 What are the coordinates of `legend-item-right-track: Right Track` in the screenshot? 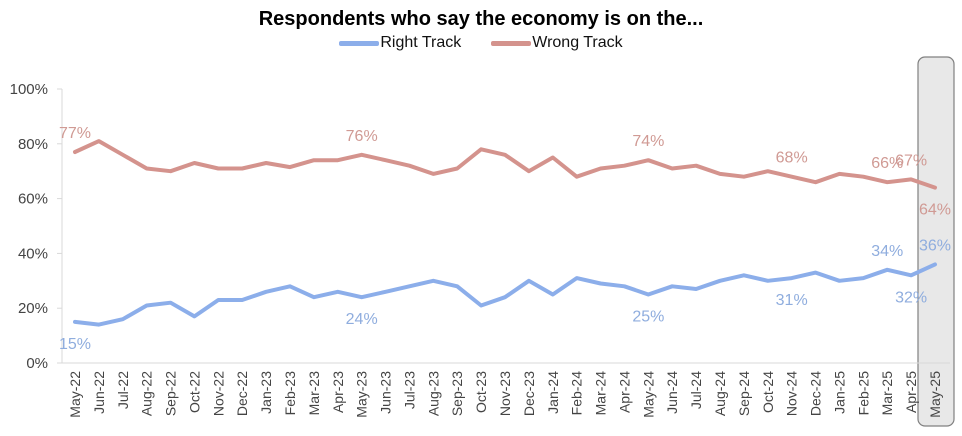 It's located at (400, 43).